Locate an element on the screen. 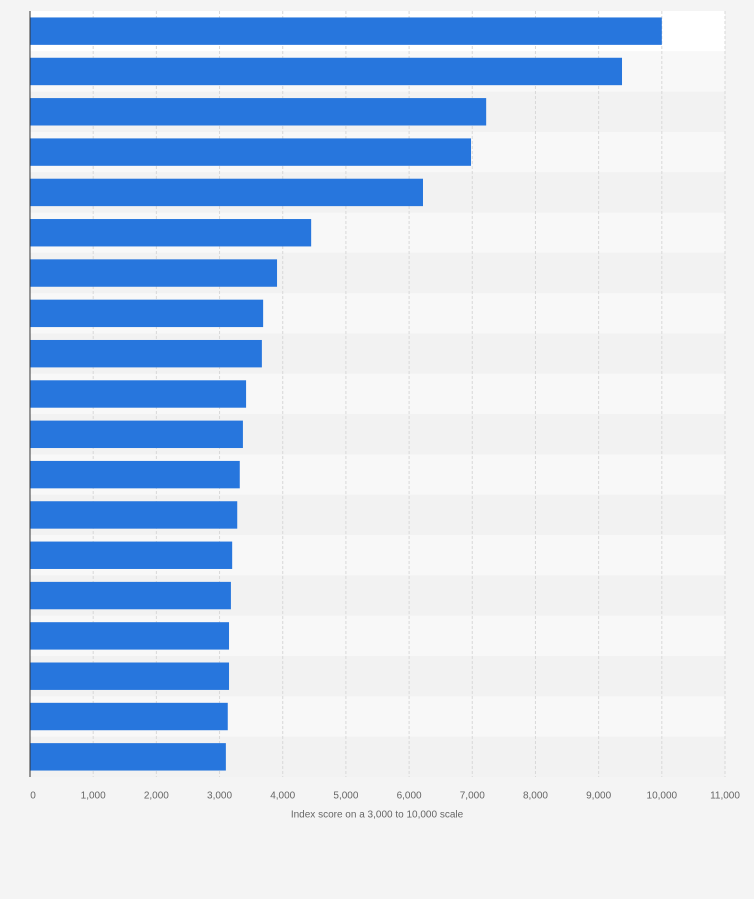  x-tick-label: 8,000 is located at coordinates (535, 796).